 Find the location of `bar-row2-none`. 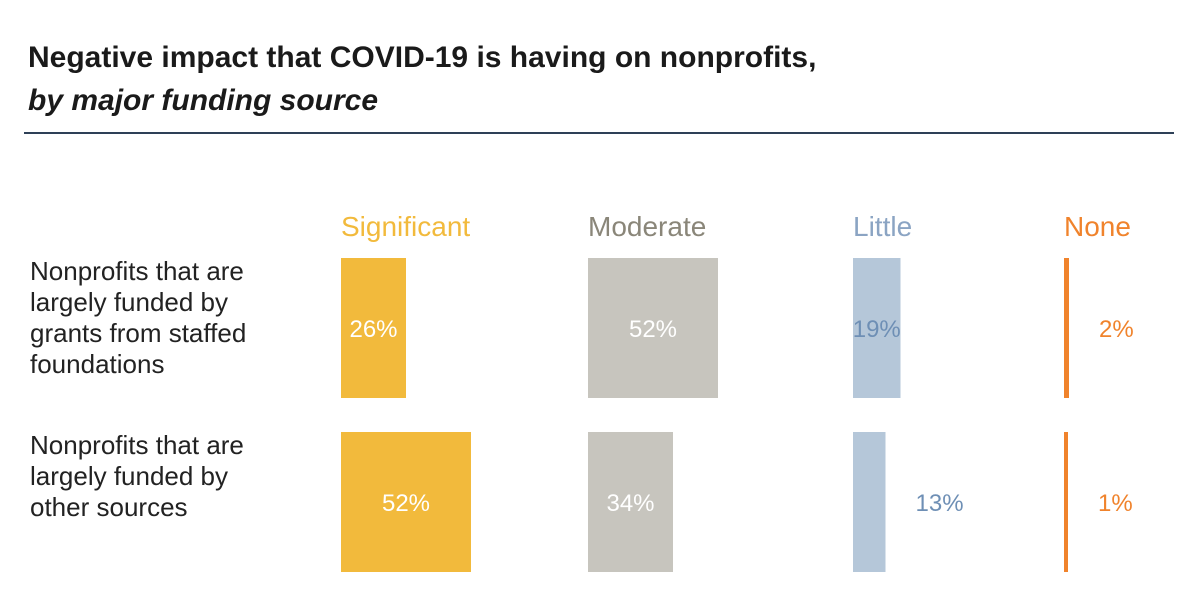

bar-row2-none is located at coordinates (1066, 502).